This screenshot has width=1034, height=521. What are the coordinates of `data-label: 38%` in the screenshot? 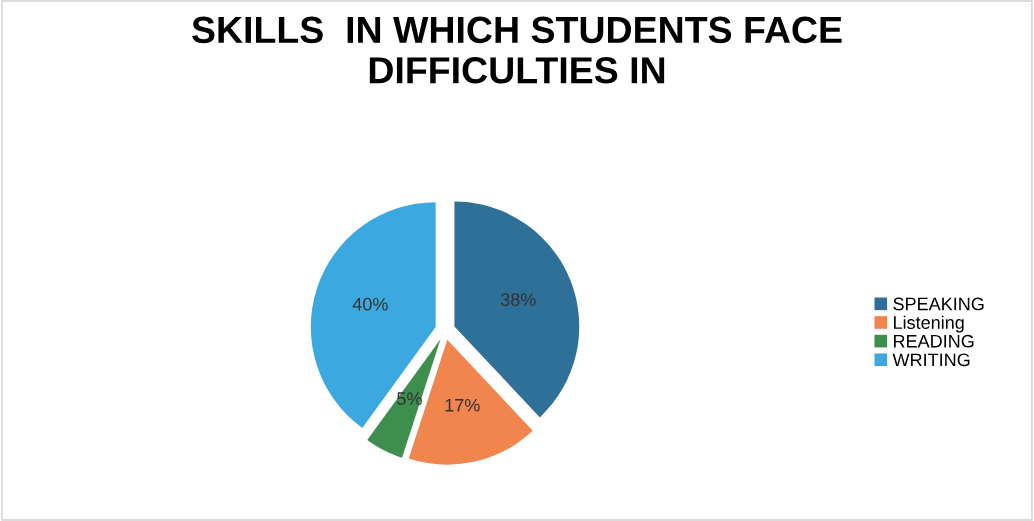 It's located at (518, 299).